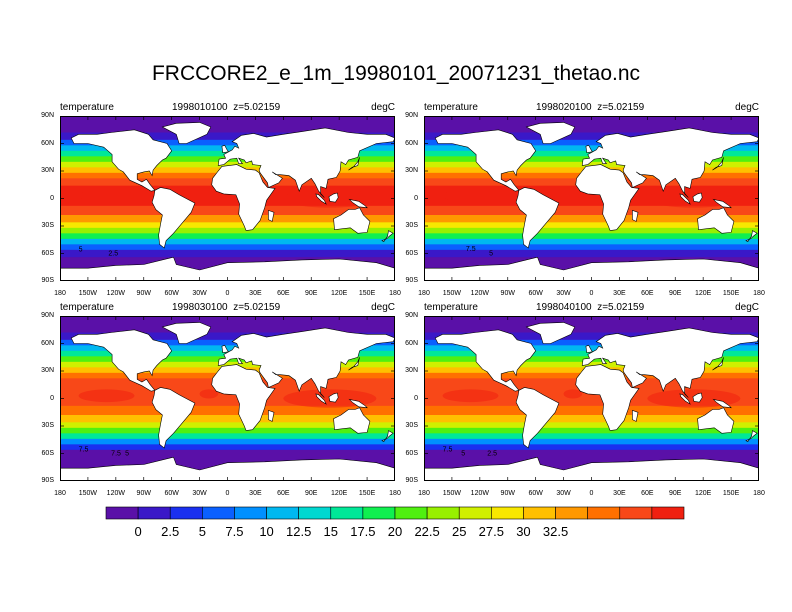 This screenshot has width=792, height=612. What do you see at coordinates (452, 293) in the screenshot?
I see `lon-tick-label: 150W` at bounding box center [452, 293].